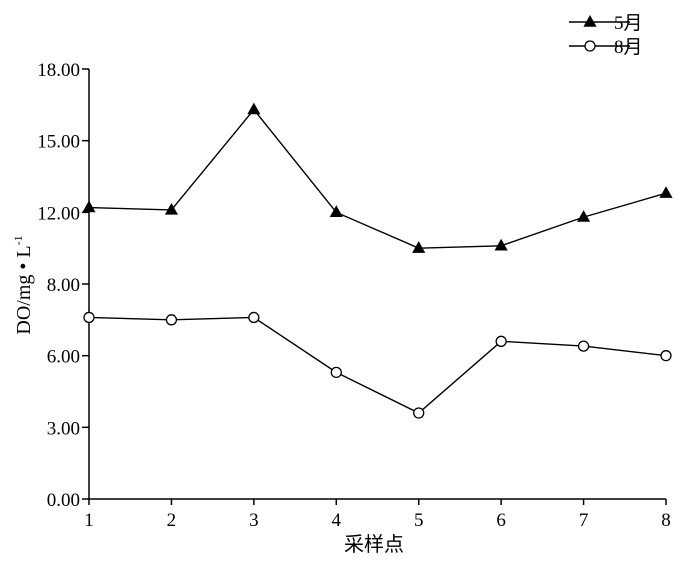  Describe the element at coordinates (501, 520) in the screenshot. I see `x-tick-label: 6` at that location.